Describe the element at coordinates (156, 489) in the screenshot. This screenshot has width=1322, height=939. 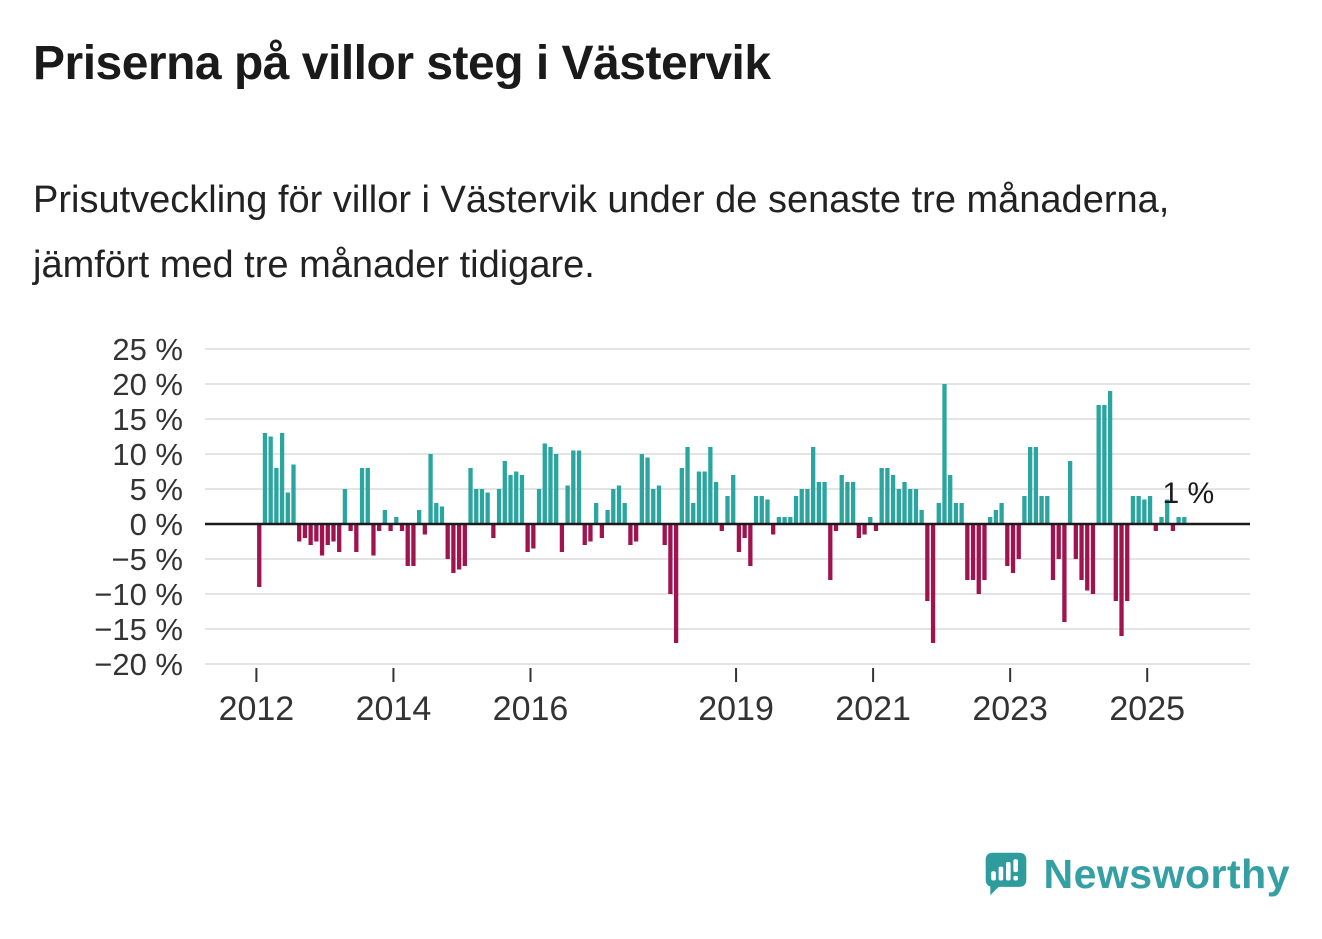
I see `y-axis-tick-label: 5 %` at that location.